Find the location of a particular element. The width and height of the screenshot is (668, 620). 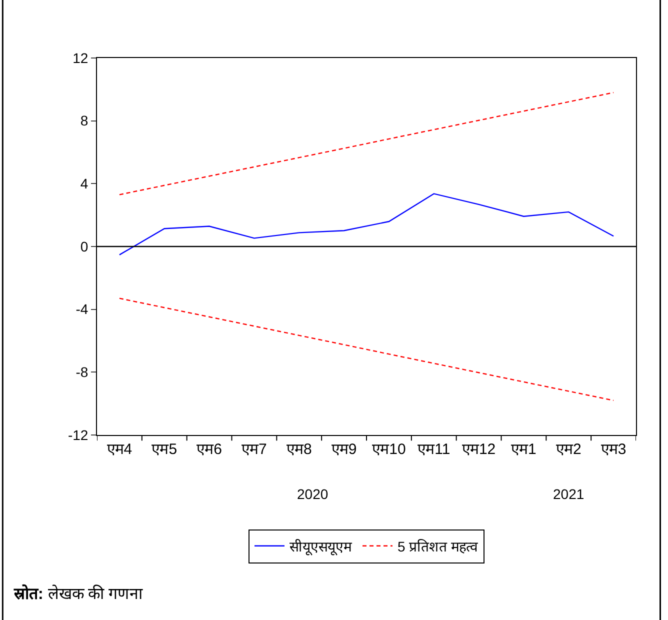

x-tick-label: एम9 is located at coordinates (344, 449).